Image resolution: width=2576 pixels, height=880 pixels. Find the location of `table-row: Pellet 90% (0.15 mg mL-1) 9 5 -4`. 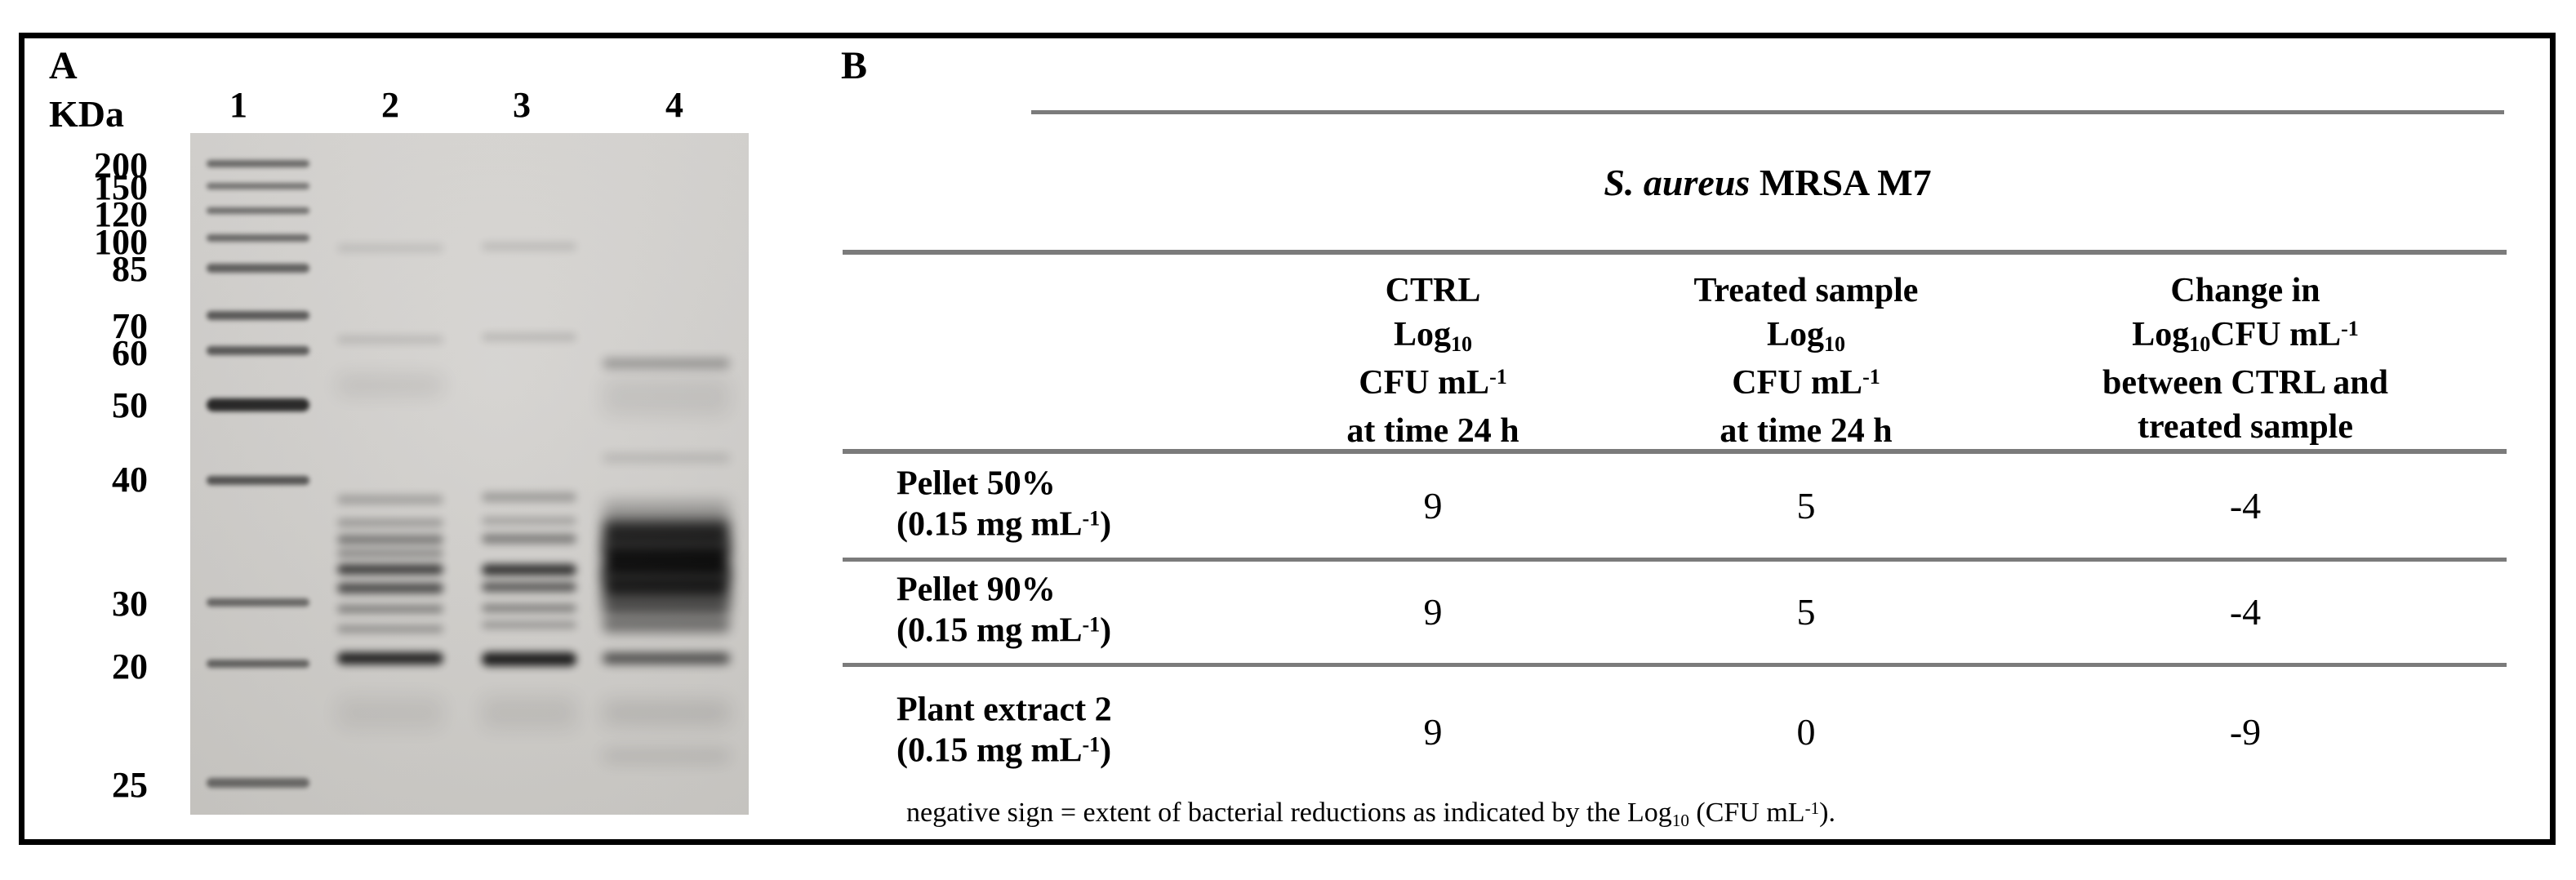

table-row: Pellet 90% (0.15 mg mL-1) 9 5 -4 is located at coordinates (1675, 612).